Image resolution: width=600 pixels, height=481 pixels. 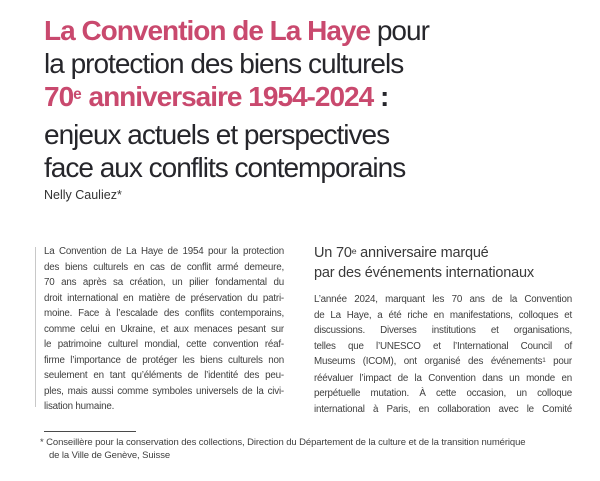 I want to click on title-highlight-1: La Convention de La Haye, so click(x=207, y=30).